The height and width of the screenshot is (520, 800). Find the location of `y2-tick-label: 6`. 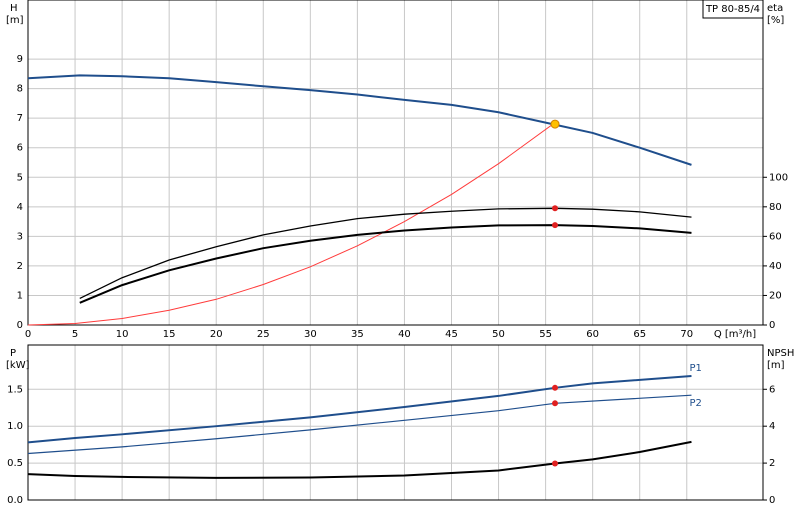

y2-tick-label: 6 is located at coordinates (772, 389).